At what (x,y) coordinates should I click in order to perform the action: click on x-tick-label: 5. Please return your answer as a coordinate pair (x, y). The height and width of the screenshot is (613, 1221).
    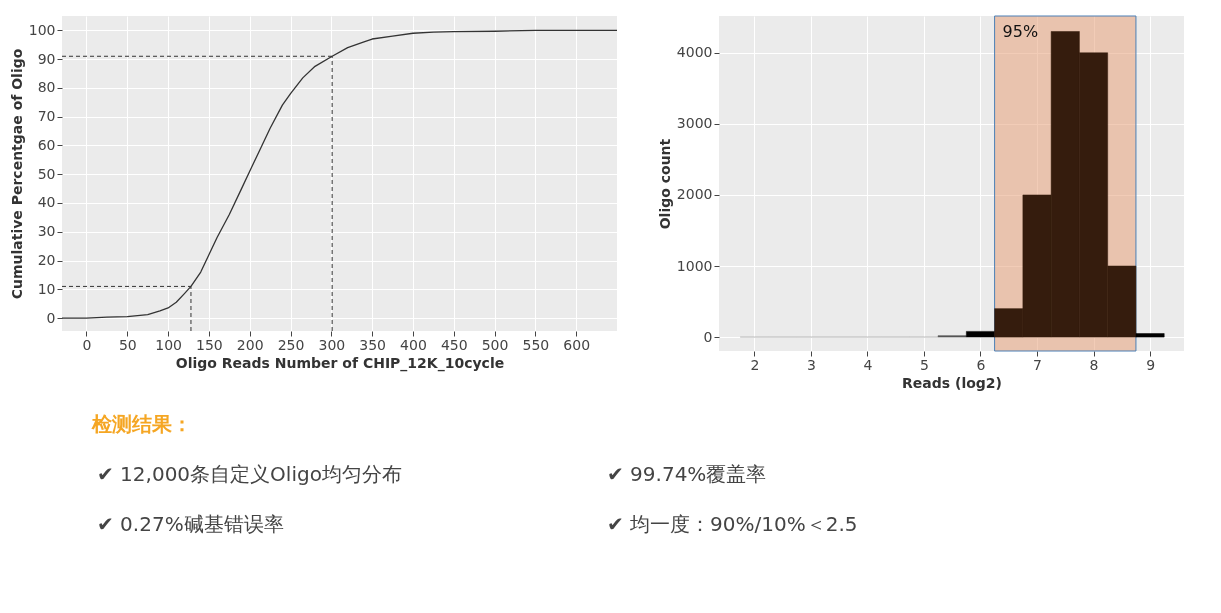
    Looking at the image, I should click on (924, 364).